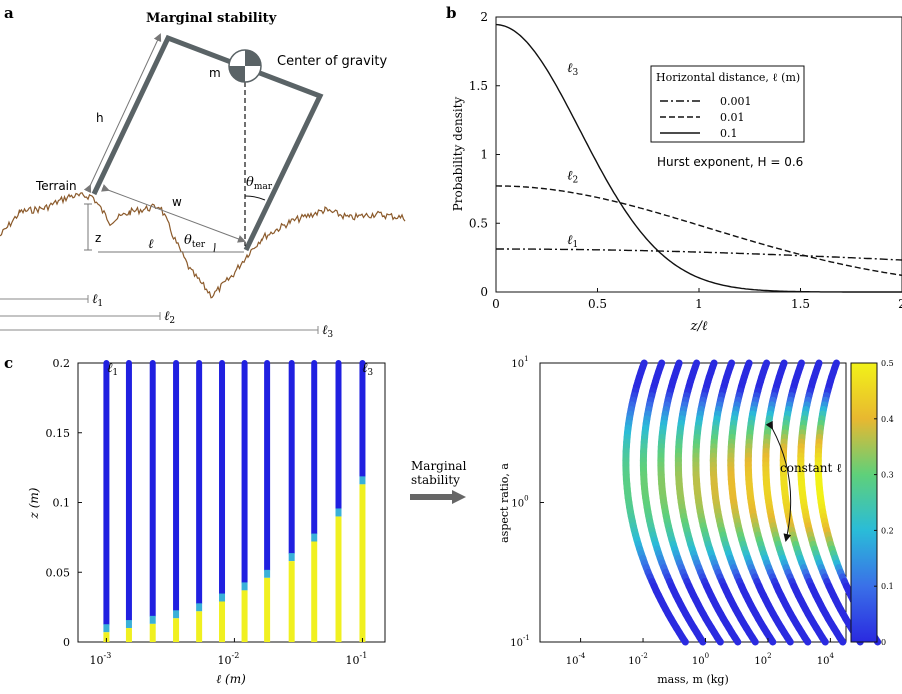  Describe the element at coordinates (887, 419) in the screenshot. I see `colorbar-tick-label: 0.4` at that location.